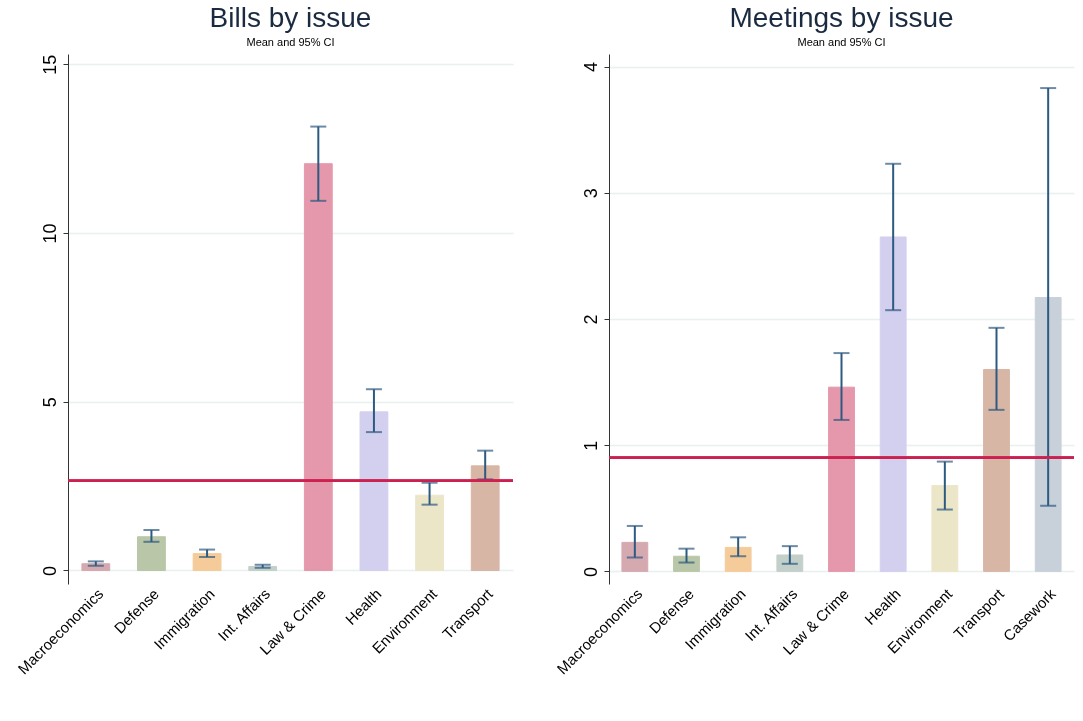  I want to click on y-tick-label: 3, so click(590, 193).